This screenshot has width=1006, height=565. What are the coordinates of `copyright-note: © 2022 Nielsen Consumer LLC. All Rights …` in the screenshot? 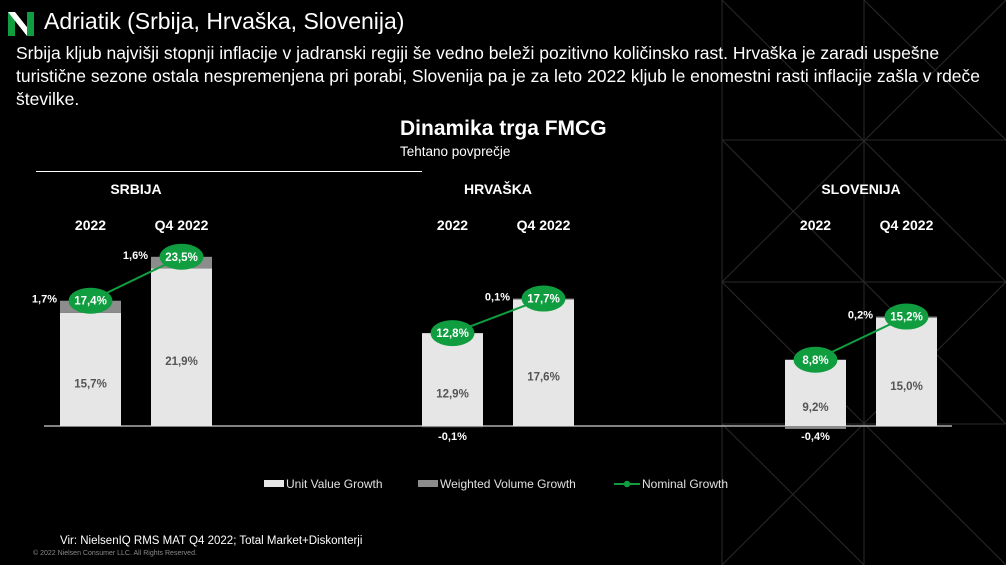 It's located at (115, 553).